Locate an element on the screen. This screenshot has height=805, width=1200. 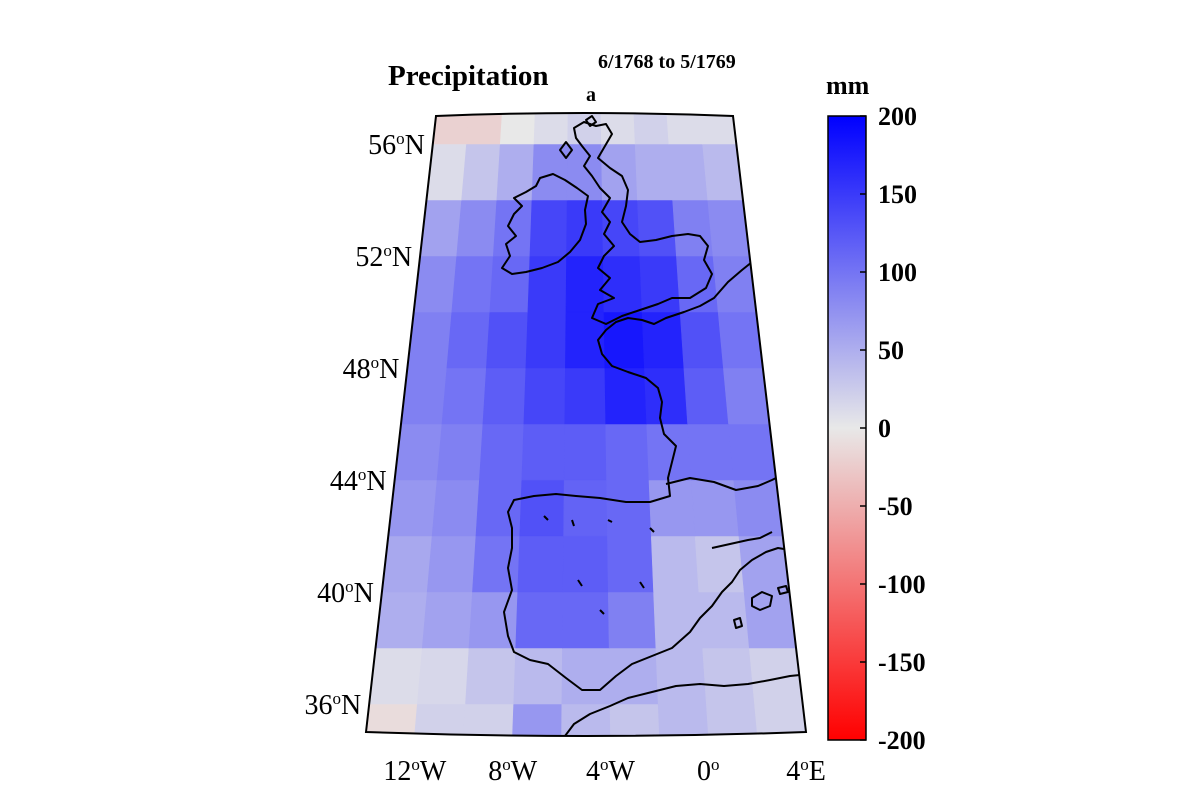
coast-med-france is located at coordinates (723, 483).